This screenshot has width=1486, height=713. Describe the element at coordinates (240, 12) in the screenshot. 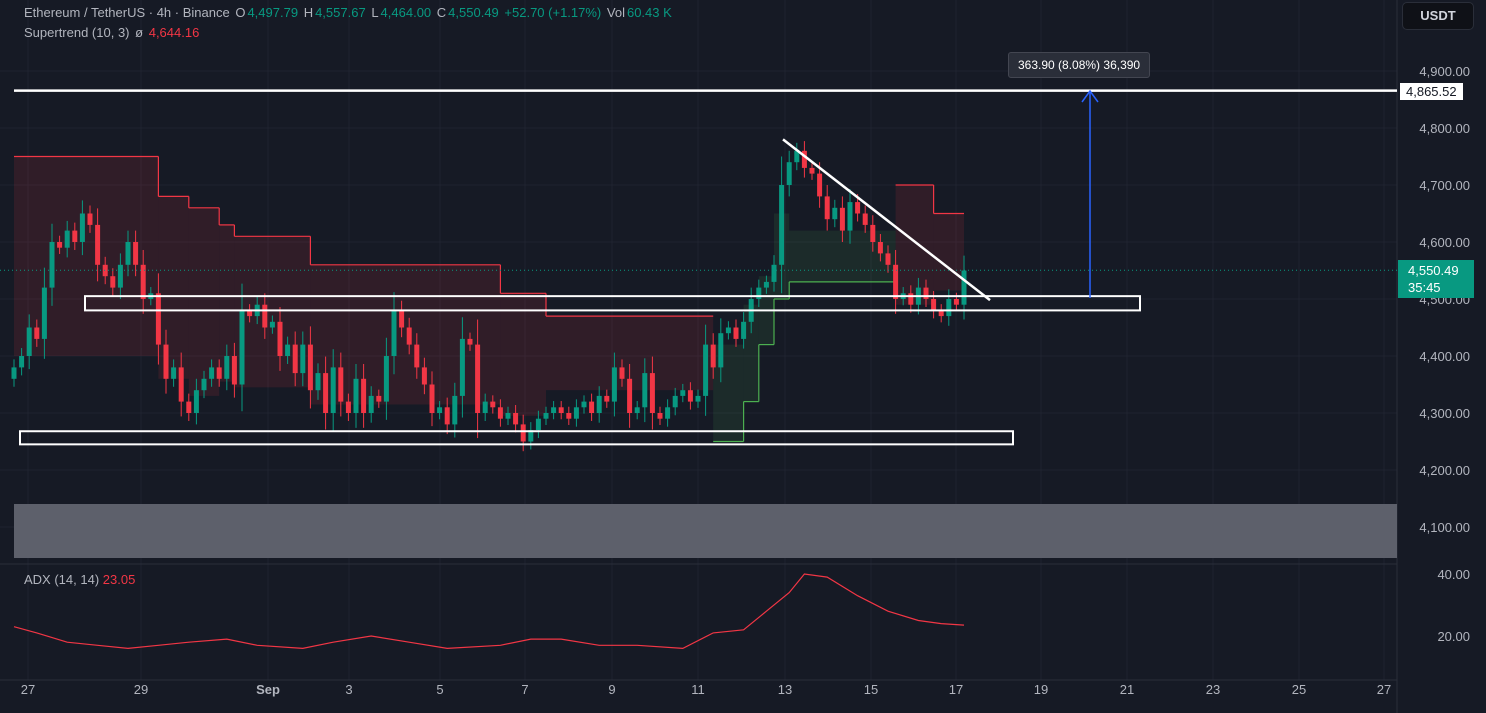

I see `open-label: O` at that location.